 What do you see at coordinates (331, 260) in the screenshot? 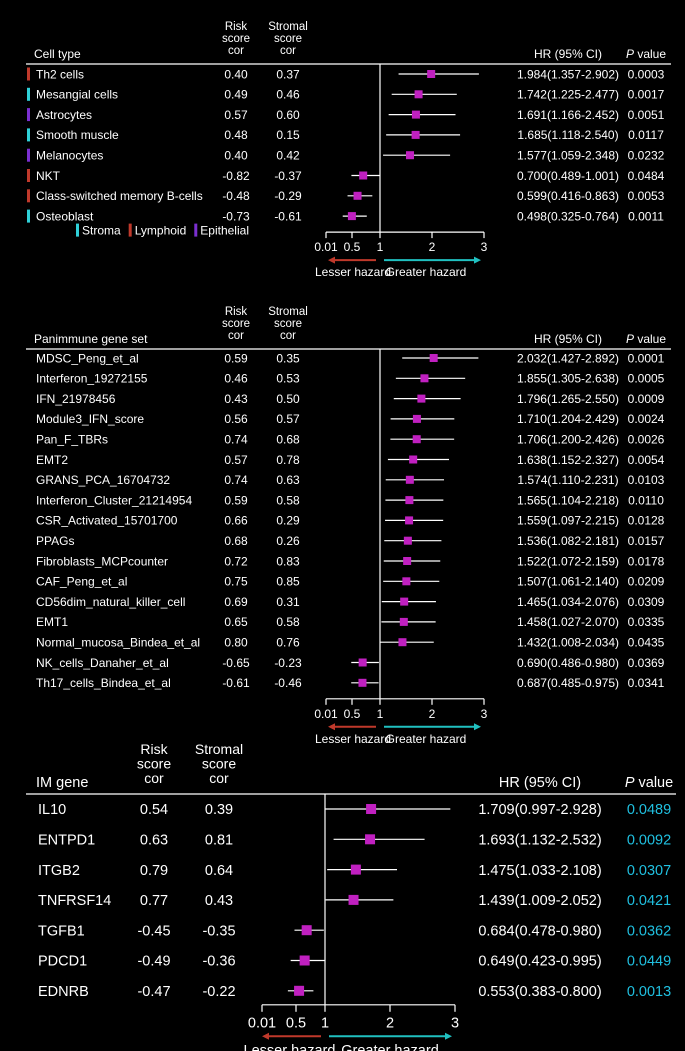
I see `lesser-hazard-arrowhead` at bounding box center [331, 260].